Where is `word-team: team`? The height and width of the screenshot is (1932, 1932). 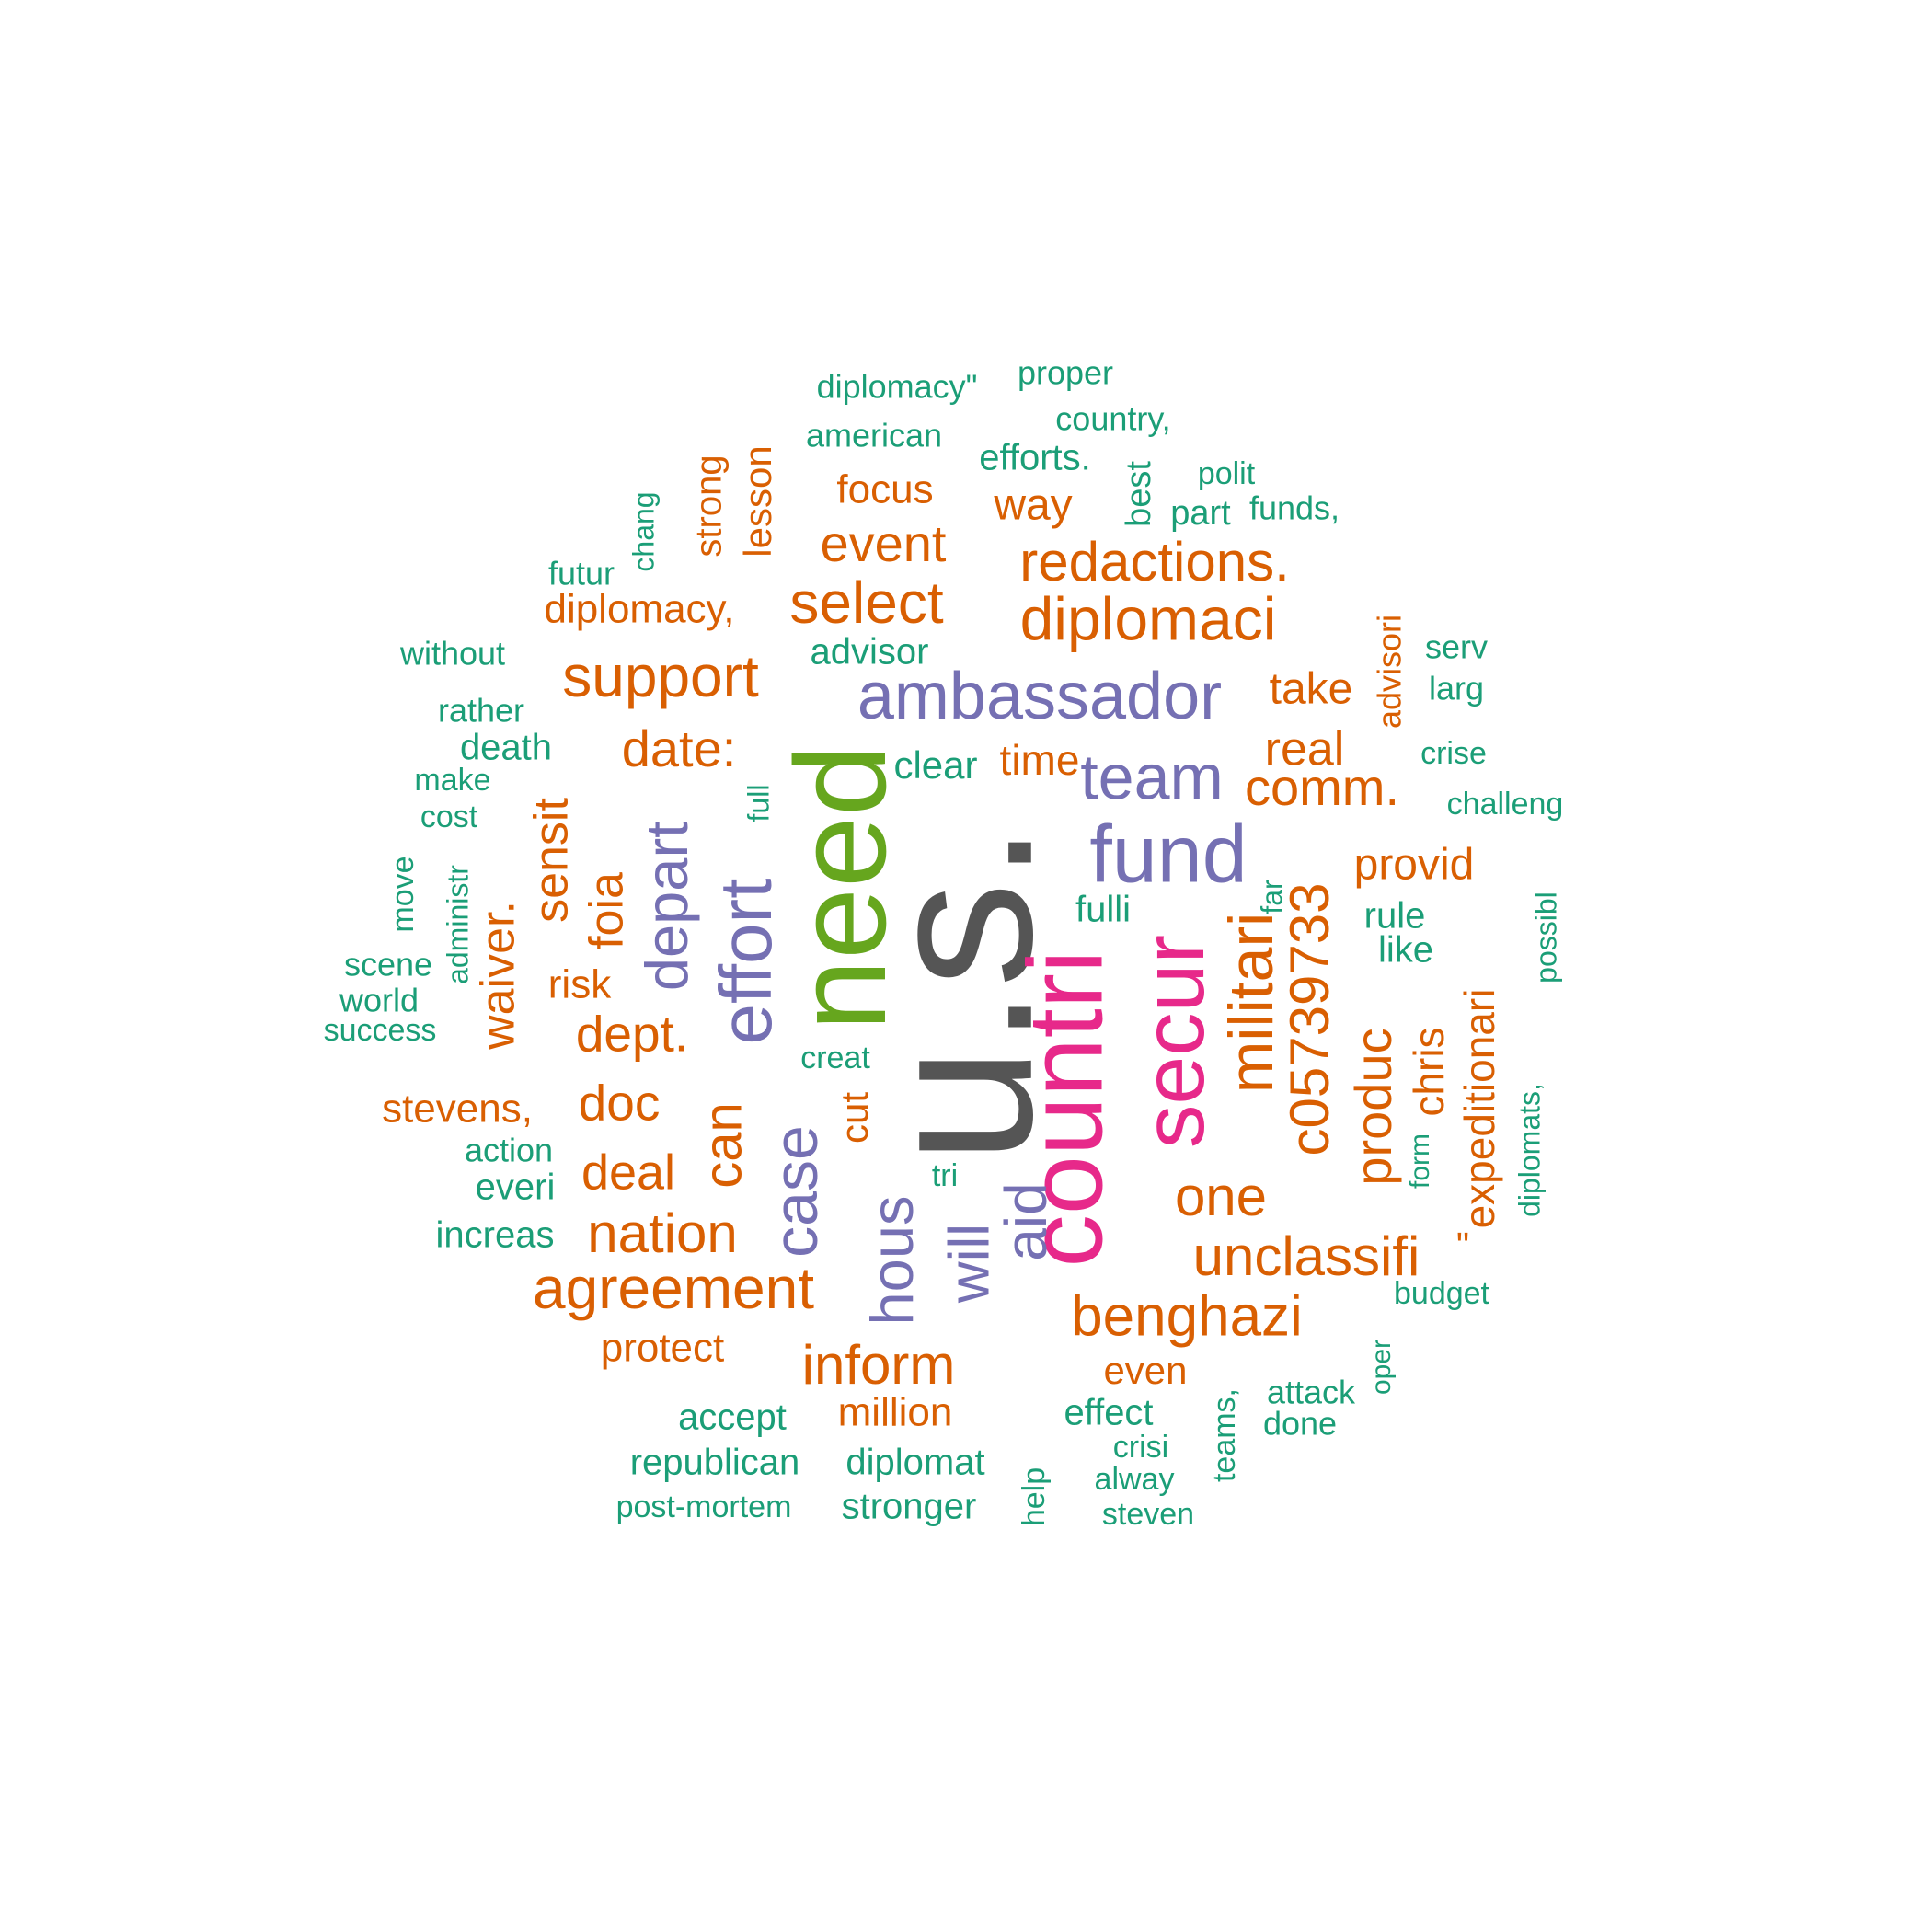 word-team: team is located at coordinates (1152, 776).